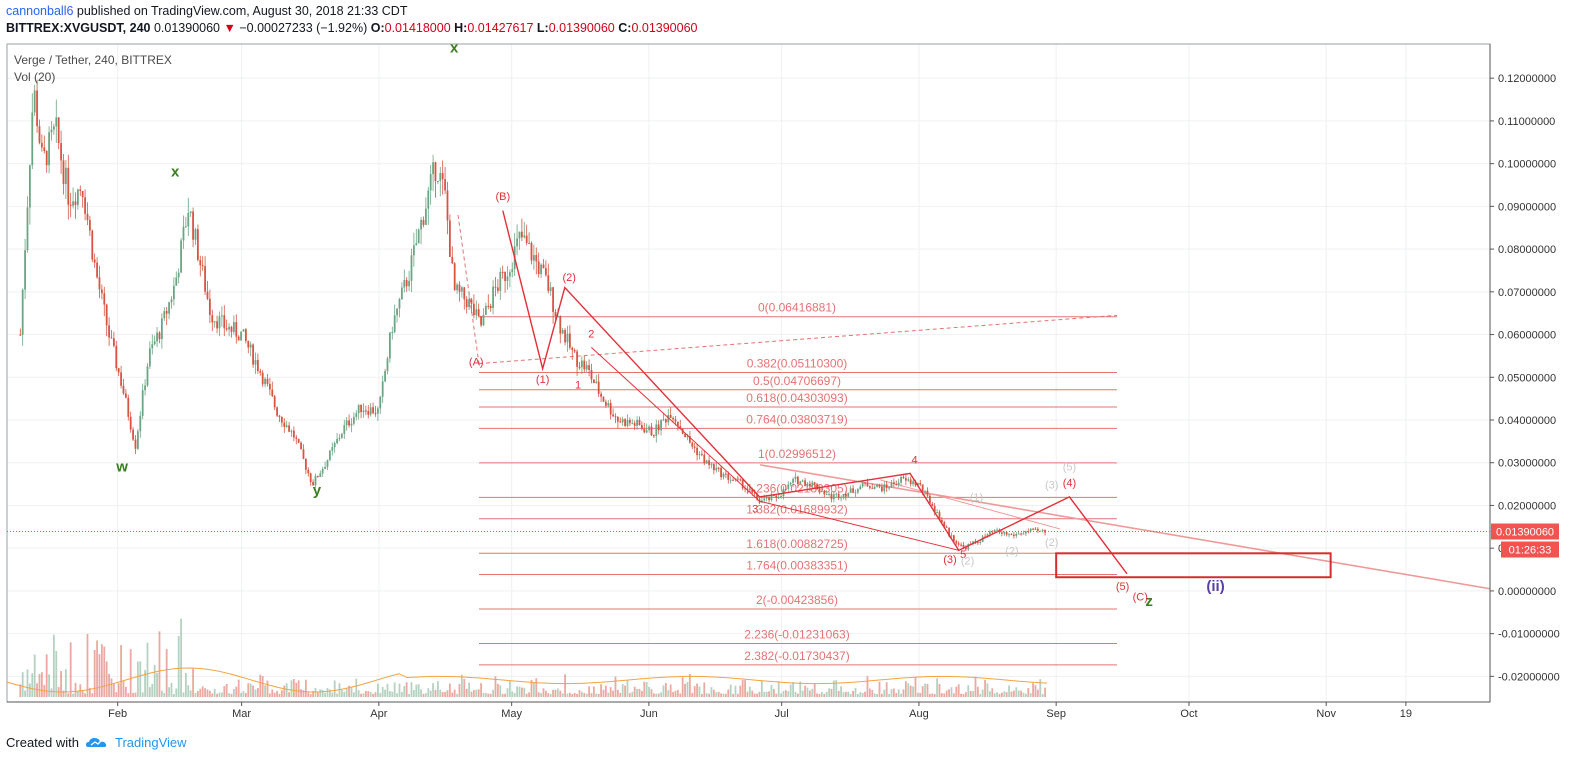 The image size is (1576, 766). What do you see at coordinates (1526, 122) in the screenshot?
I see `y-tick-label: 0.11000000` at bounding box center [1526, 122].